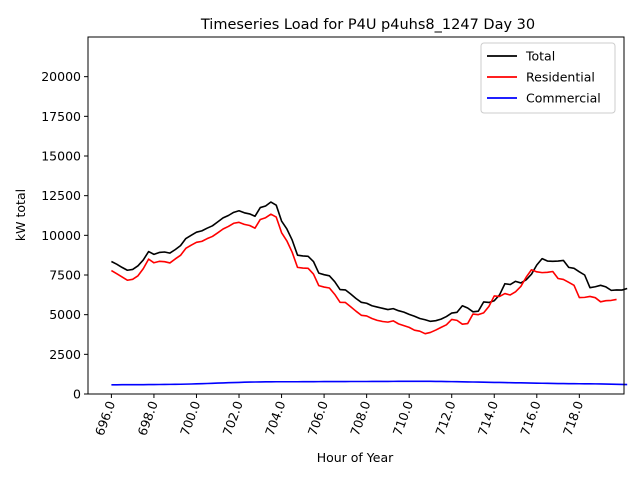 This screenshot has width=640, height=485. I want to click on y-tick-label: 0, so click(77, 394).